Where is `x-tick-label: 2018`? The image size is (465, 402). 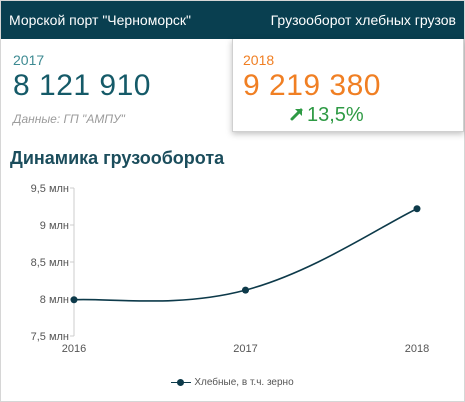 x-tick-label: 2018 is located at coordinates (417, 349).